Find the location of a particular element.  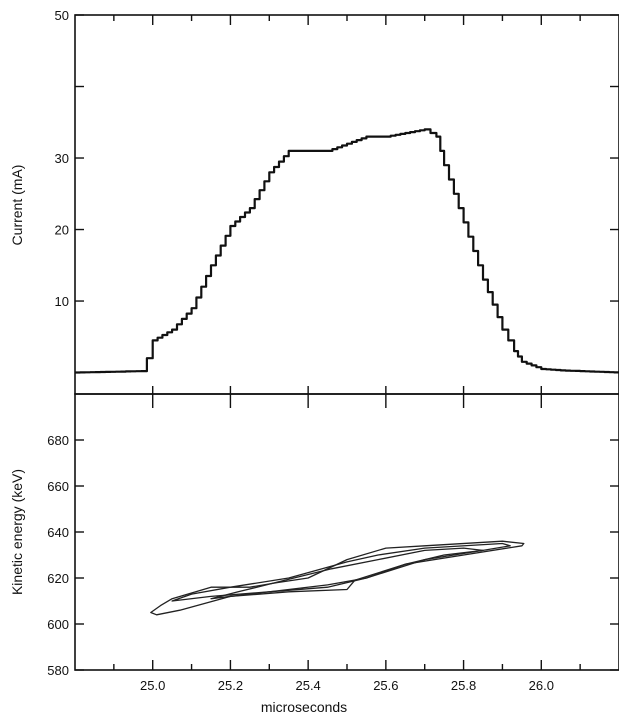

energy-x-tick-label: 25.6 is located at coordinates (385, 685).